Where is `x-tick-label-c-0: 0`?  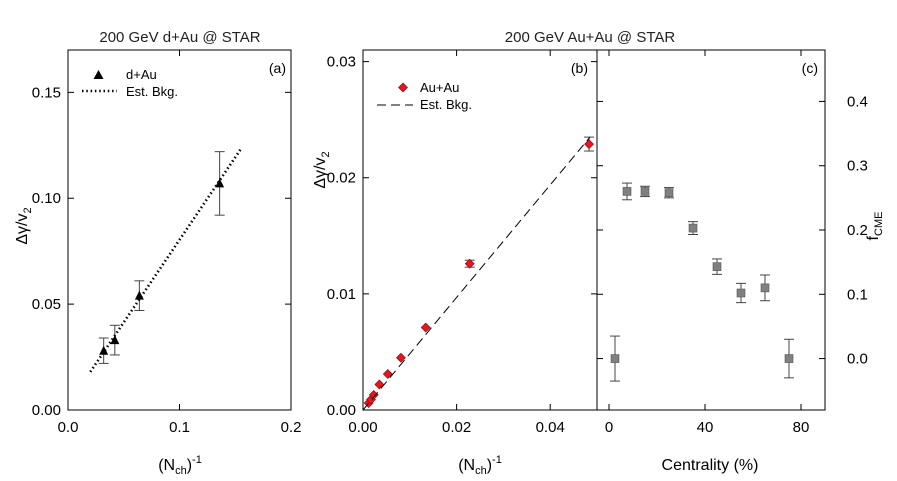
x-tick-label-c-0: 0 is located at coordinates (609, 427).